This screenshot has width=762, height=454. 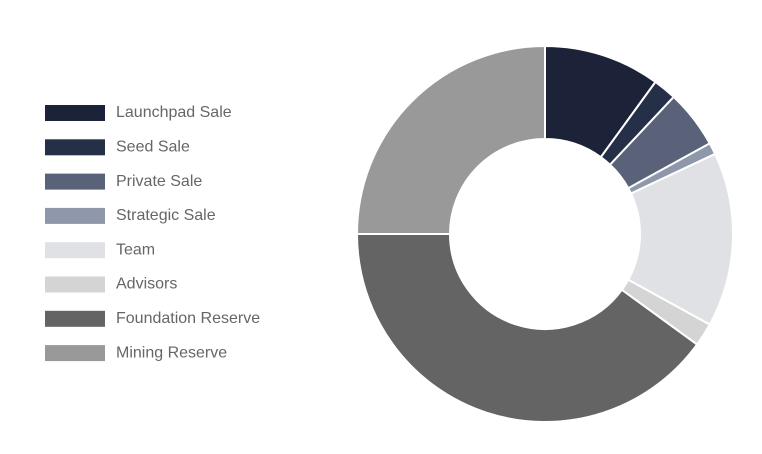 What do you see at coordinates (159, 181) in the screenshot?
I see `legend-label: Private Sale` at bounding box center [159, 181].